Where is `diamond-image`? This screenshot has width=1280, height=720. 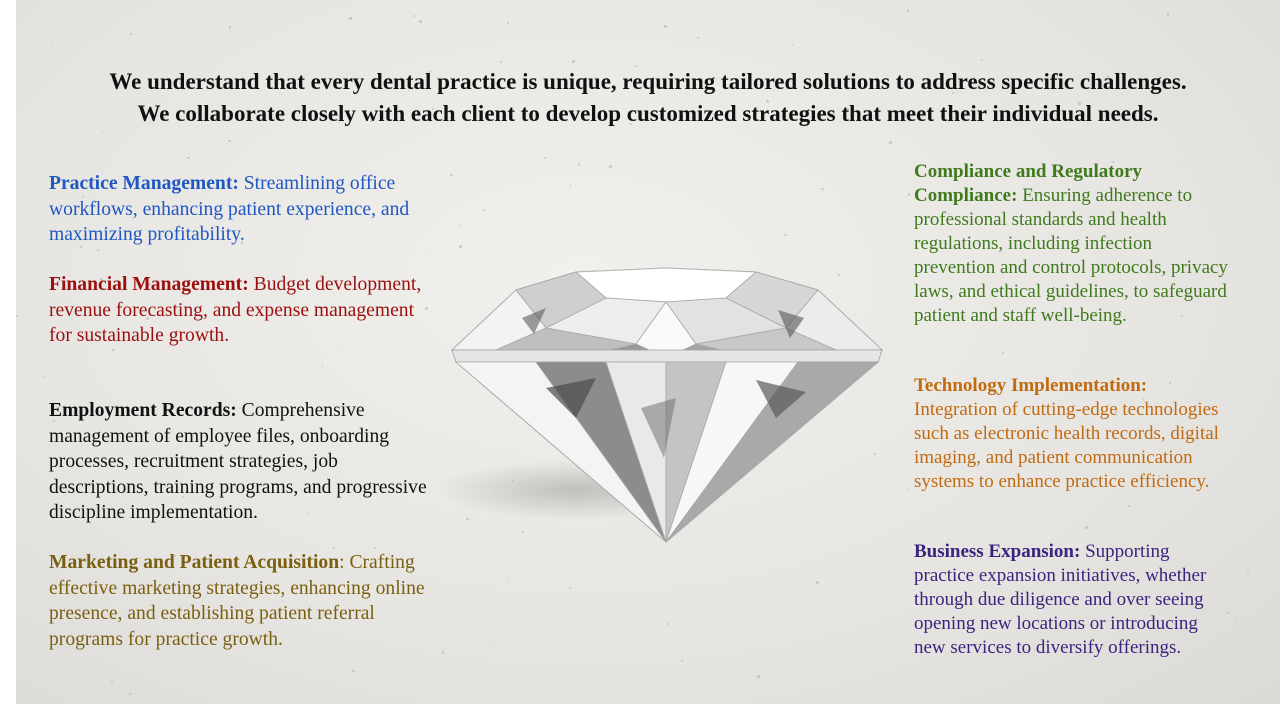 diamond-image is located at coordinates (656, 408).